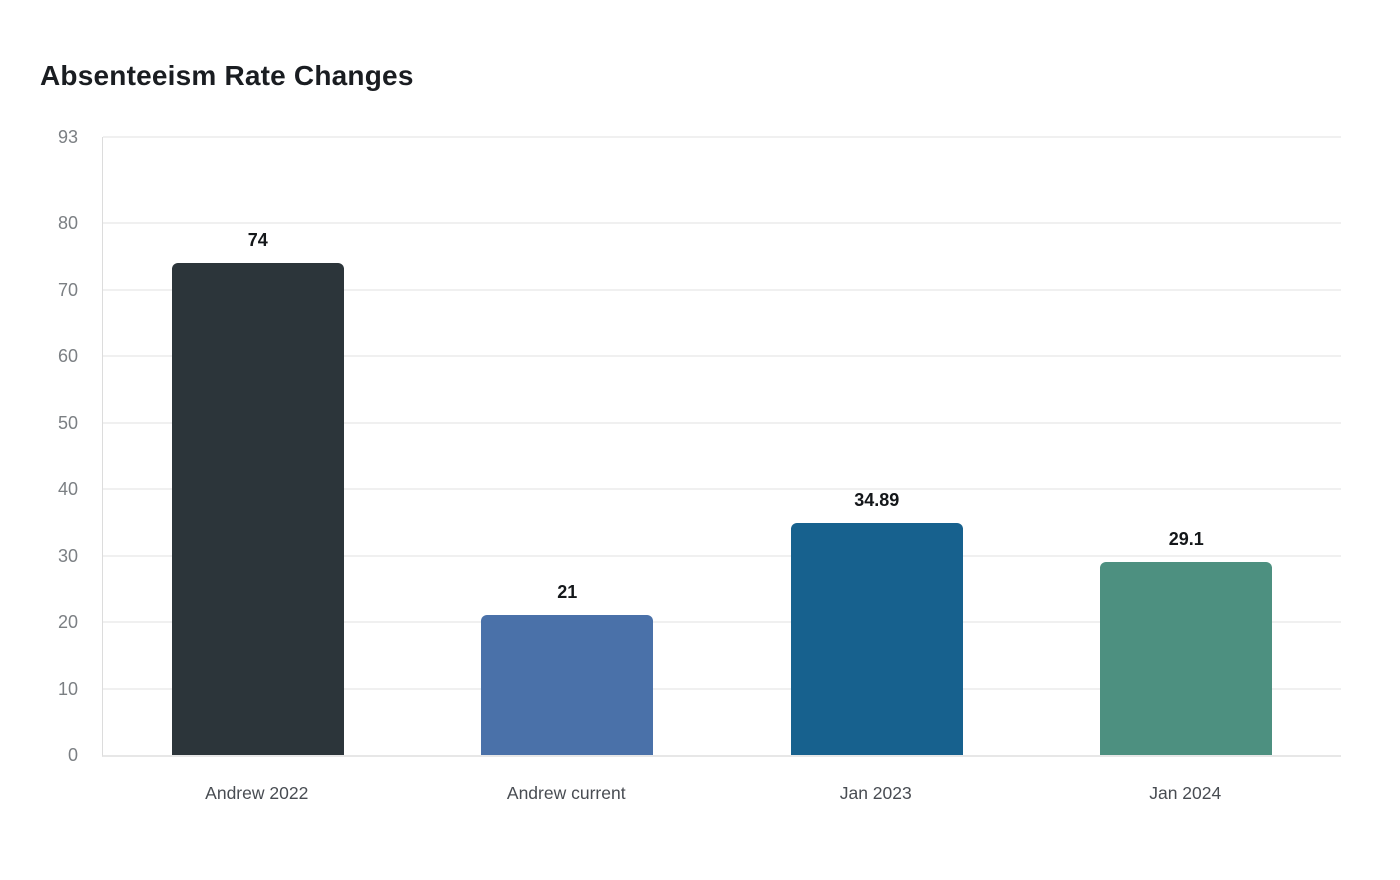 This screenshot has height=880, width=1400. What do you see at coordinates (257, 793) in the screenshot?
I see `x-tick-label: Andrew 2022` at bounding box center [257, 793].